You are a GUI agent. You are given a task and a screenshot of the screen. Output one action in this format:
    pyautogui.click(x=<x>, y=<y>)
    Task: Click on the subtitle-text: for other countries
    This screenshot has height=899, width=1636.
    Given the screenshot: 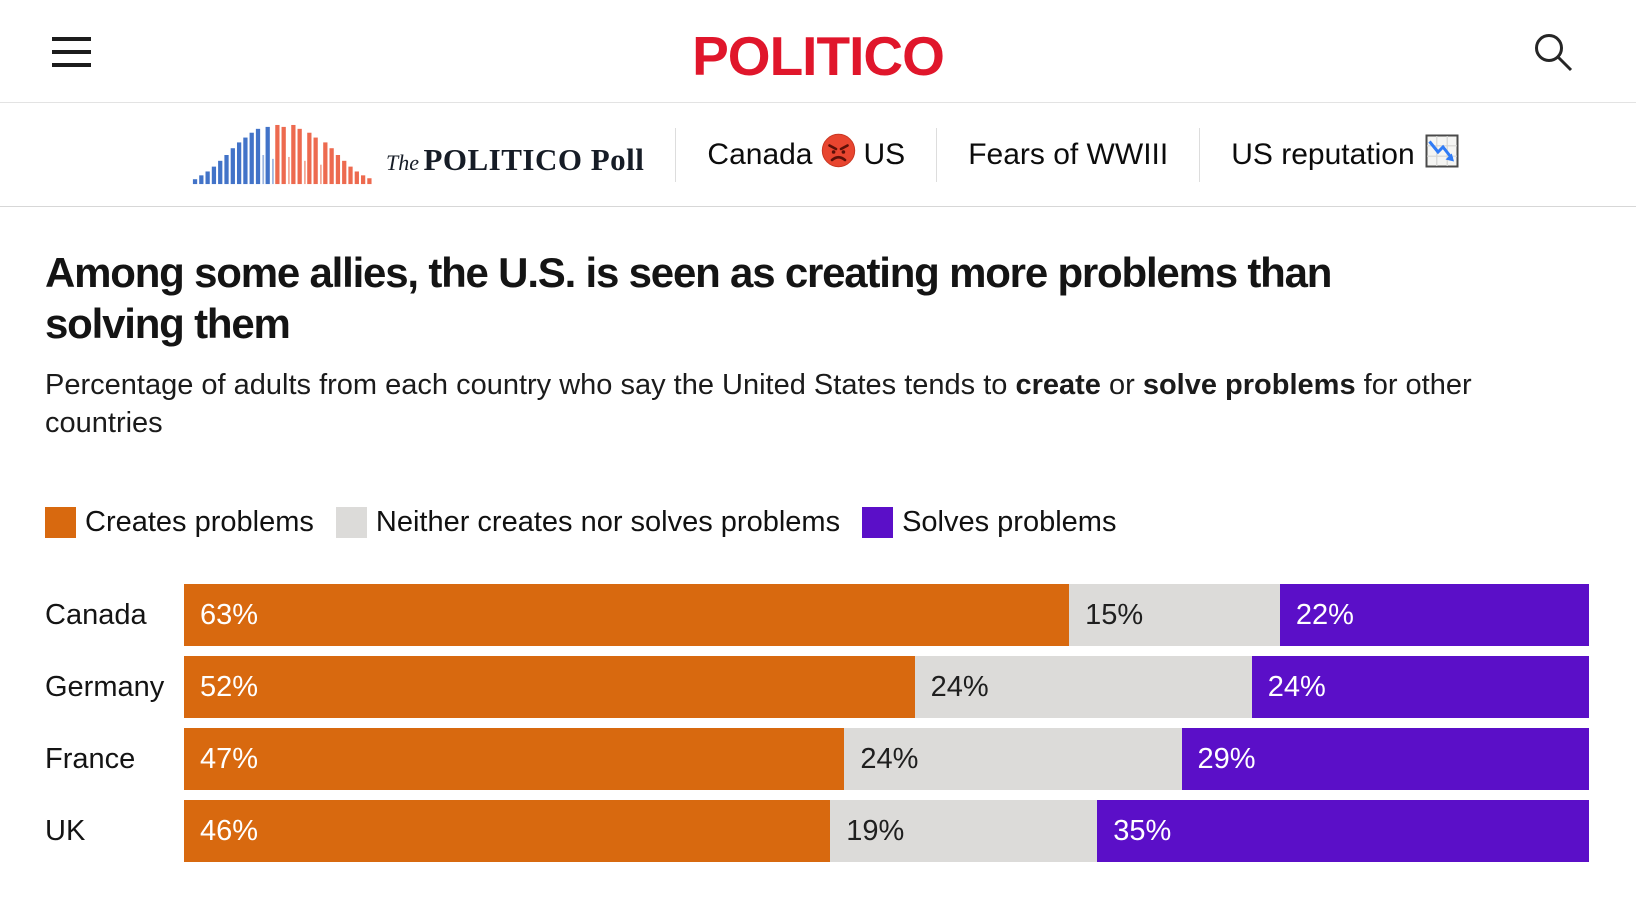 What is the action you would take?
    pyautogui.click(x=758, y=404)
    